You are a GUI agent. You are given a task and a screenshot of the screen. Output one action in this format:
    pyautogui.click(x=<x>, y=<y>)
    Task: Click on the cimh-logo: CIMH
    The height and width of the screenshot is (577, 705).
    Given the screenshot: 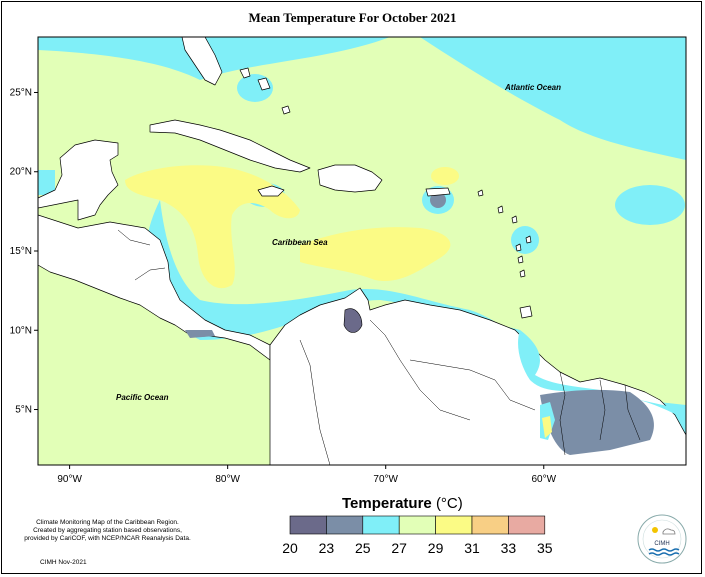 What is the action you would take?
    pyautogui.click(x=662, y=539)
    